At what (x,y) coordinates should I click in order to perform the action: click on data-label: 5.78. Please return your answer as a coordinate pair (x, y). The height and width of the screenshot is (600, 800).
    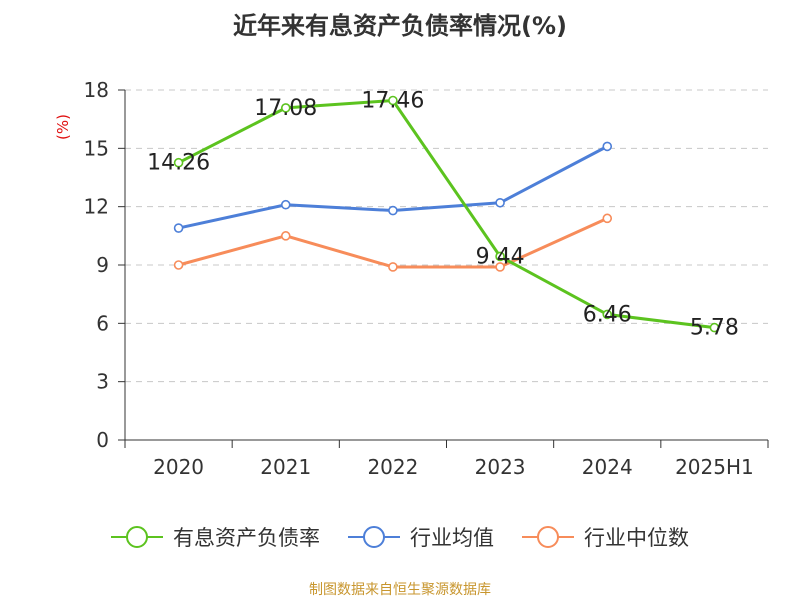
    Looking at the image, I should click on (714, 328).